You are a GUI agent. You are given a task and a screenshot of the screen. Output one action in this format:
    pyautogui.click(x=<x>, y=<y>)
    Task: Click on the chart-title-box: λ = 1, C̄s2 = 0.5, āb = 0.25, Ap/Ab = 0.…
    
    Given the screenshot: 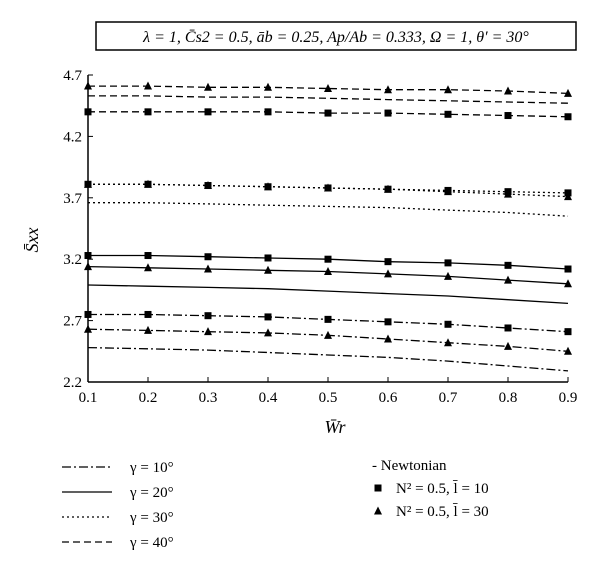 What is the action you would take?
    pyautogui.click(x=336, y=36)
    